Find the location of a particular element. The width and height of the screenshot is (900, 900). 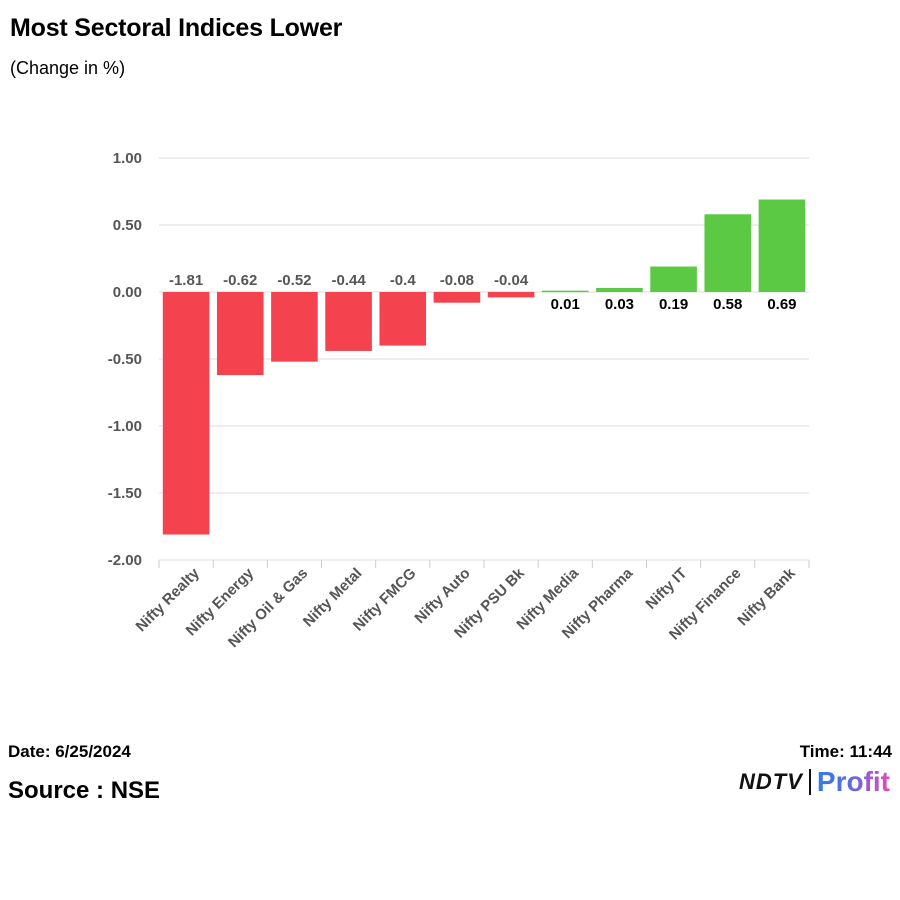

data-label: -0.52 is located at coordinates (294, 280).